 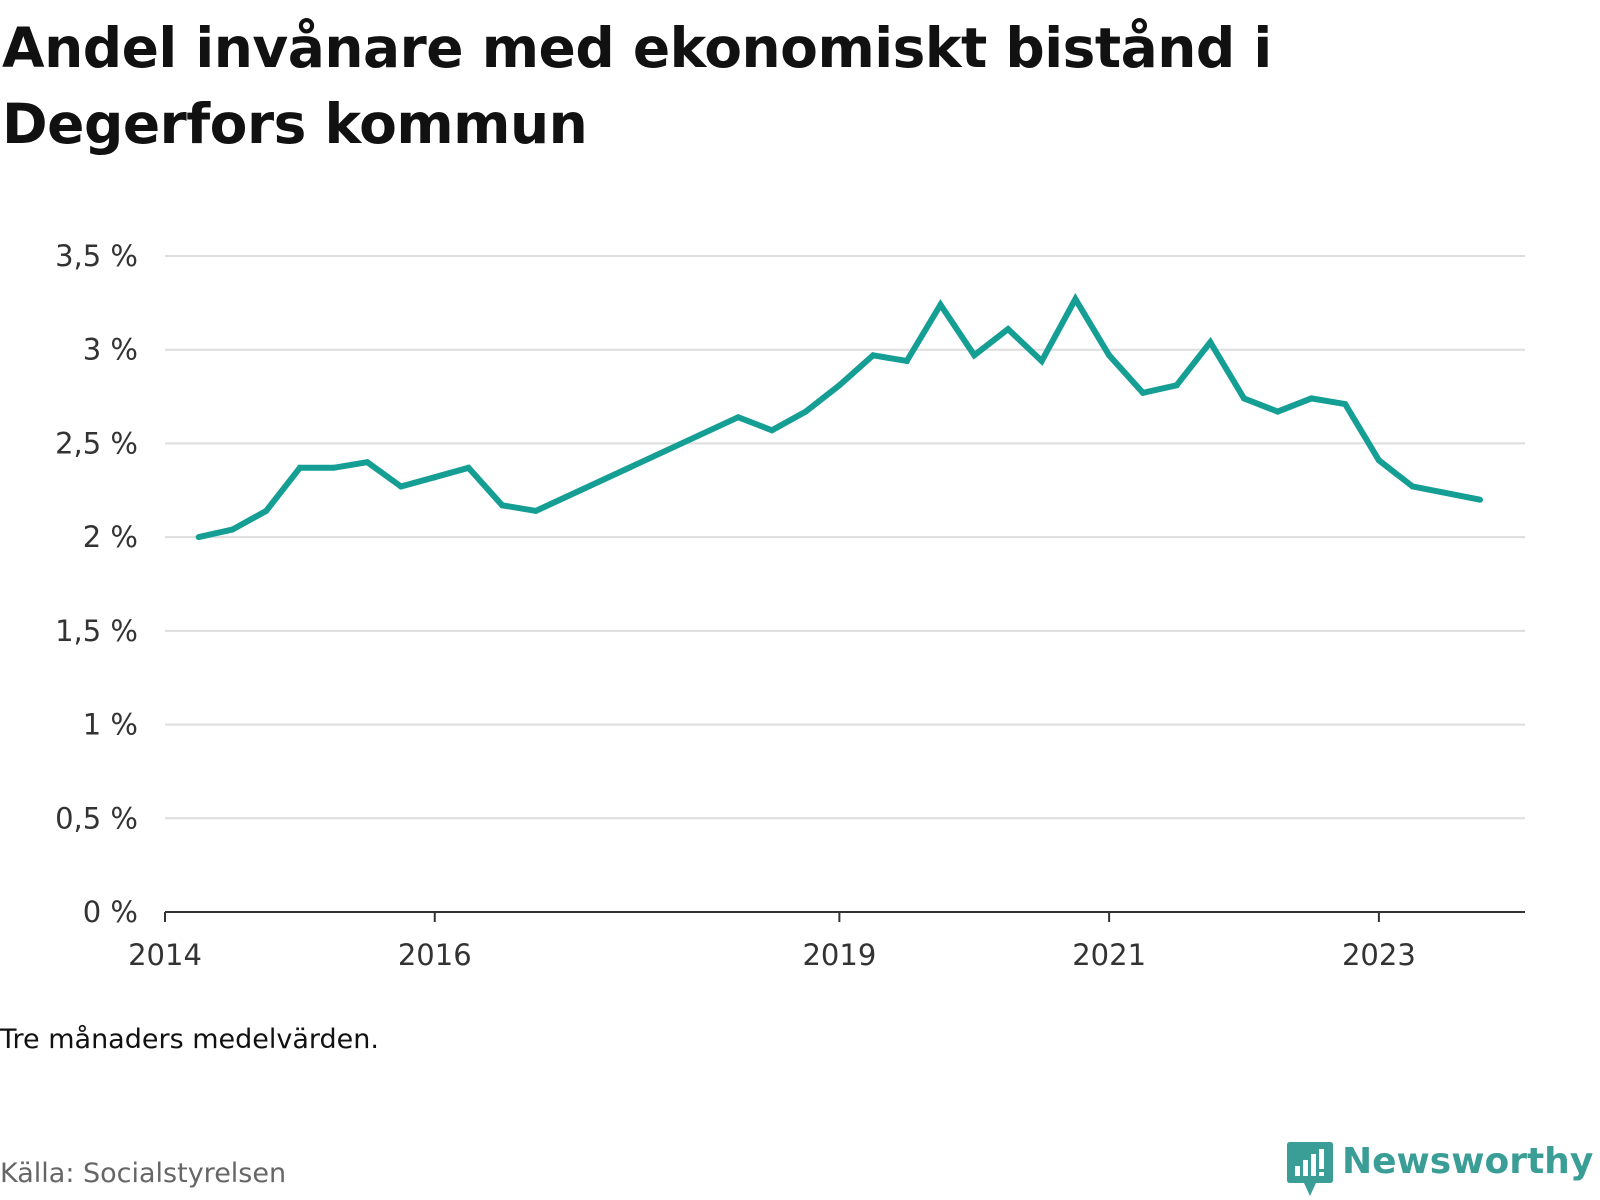 I want to click on x-tick-label: 2019, so click(x=839, y=955).